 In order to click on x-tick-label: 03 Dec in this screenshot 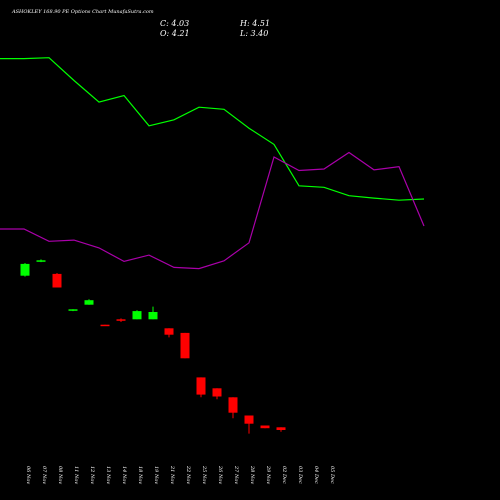, I will do `click(300, 475)`.